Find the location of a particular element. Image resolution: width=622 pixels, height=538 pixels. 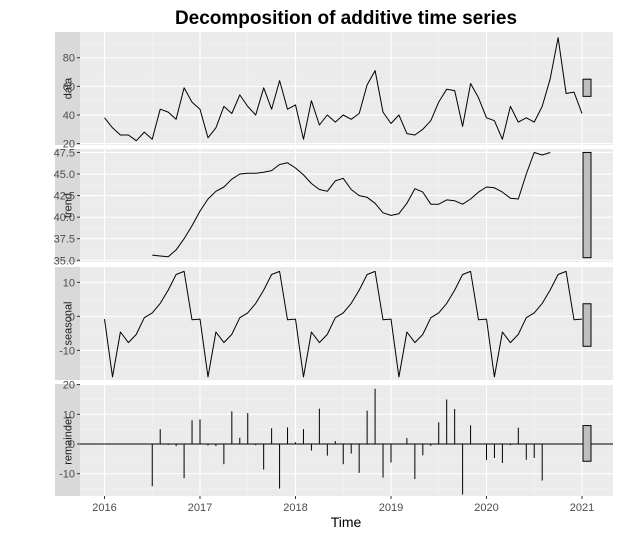

range-bar-seasonal is located at coordinates (587, 325).